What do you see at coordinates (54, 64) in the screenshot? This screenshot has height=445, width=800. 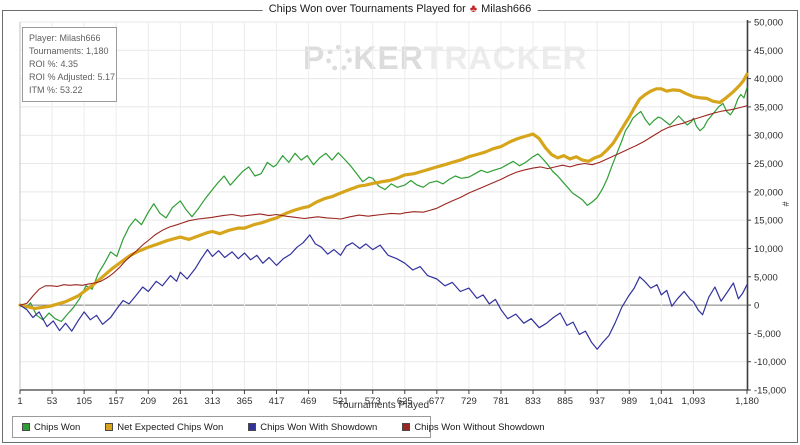 I see `stat-roi: ROI %: 4.35` at bounding box center [54, 64].